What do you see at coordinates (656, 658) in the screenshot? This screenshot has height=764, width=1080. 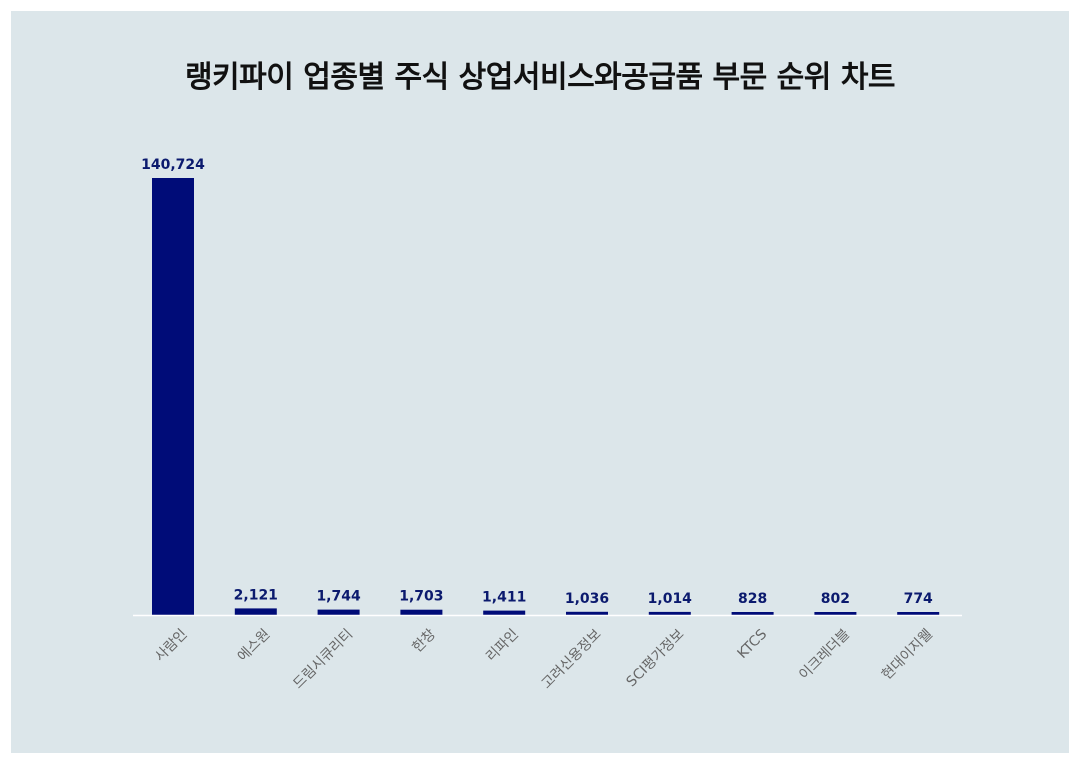 I see `x-tick-label: SCI평가정보` at bounding box center [656, 658].